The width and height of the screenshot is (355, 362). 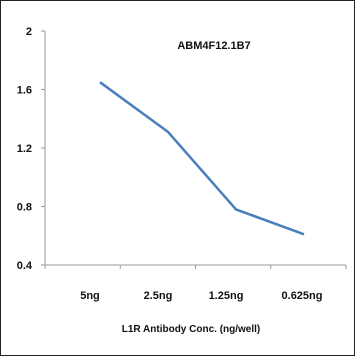 I want to click on y-tick-label: 1.6, so click(x=24, y=91).